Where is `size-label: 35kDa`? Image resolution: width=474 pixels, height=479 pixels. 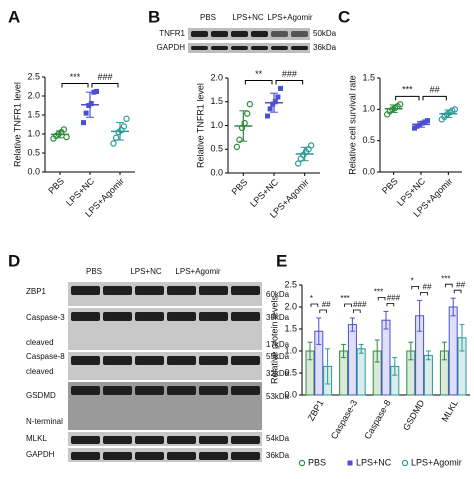
size-label: 35kDa is located at coordinates (278, 317).